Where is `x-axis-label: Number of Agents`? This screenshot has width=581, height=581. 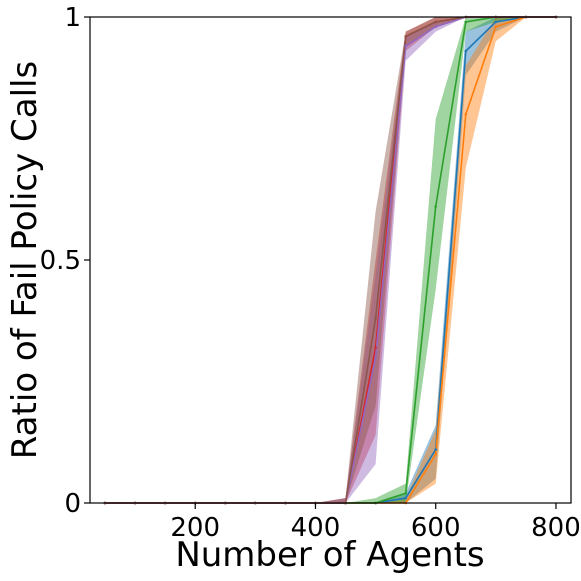
x-axis-label: Number of Agents is located at coordinates (329, 555).